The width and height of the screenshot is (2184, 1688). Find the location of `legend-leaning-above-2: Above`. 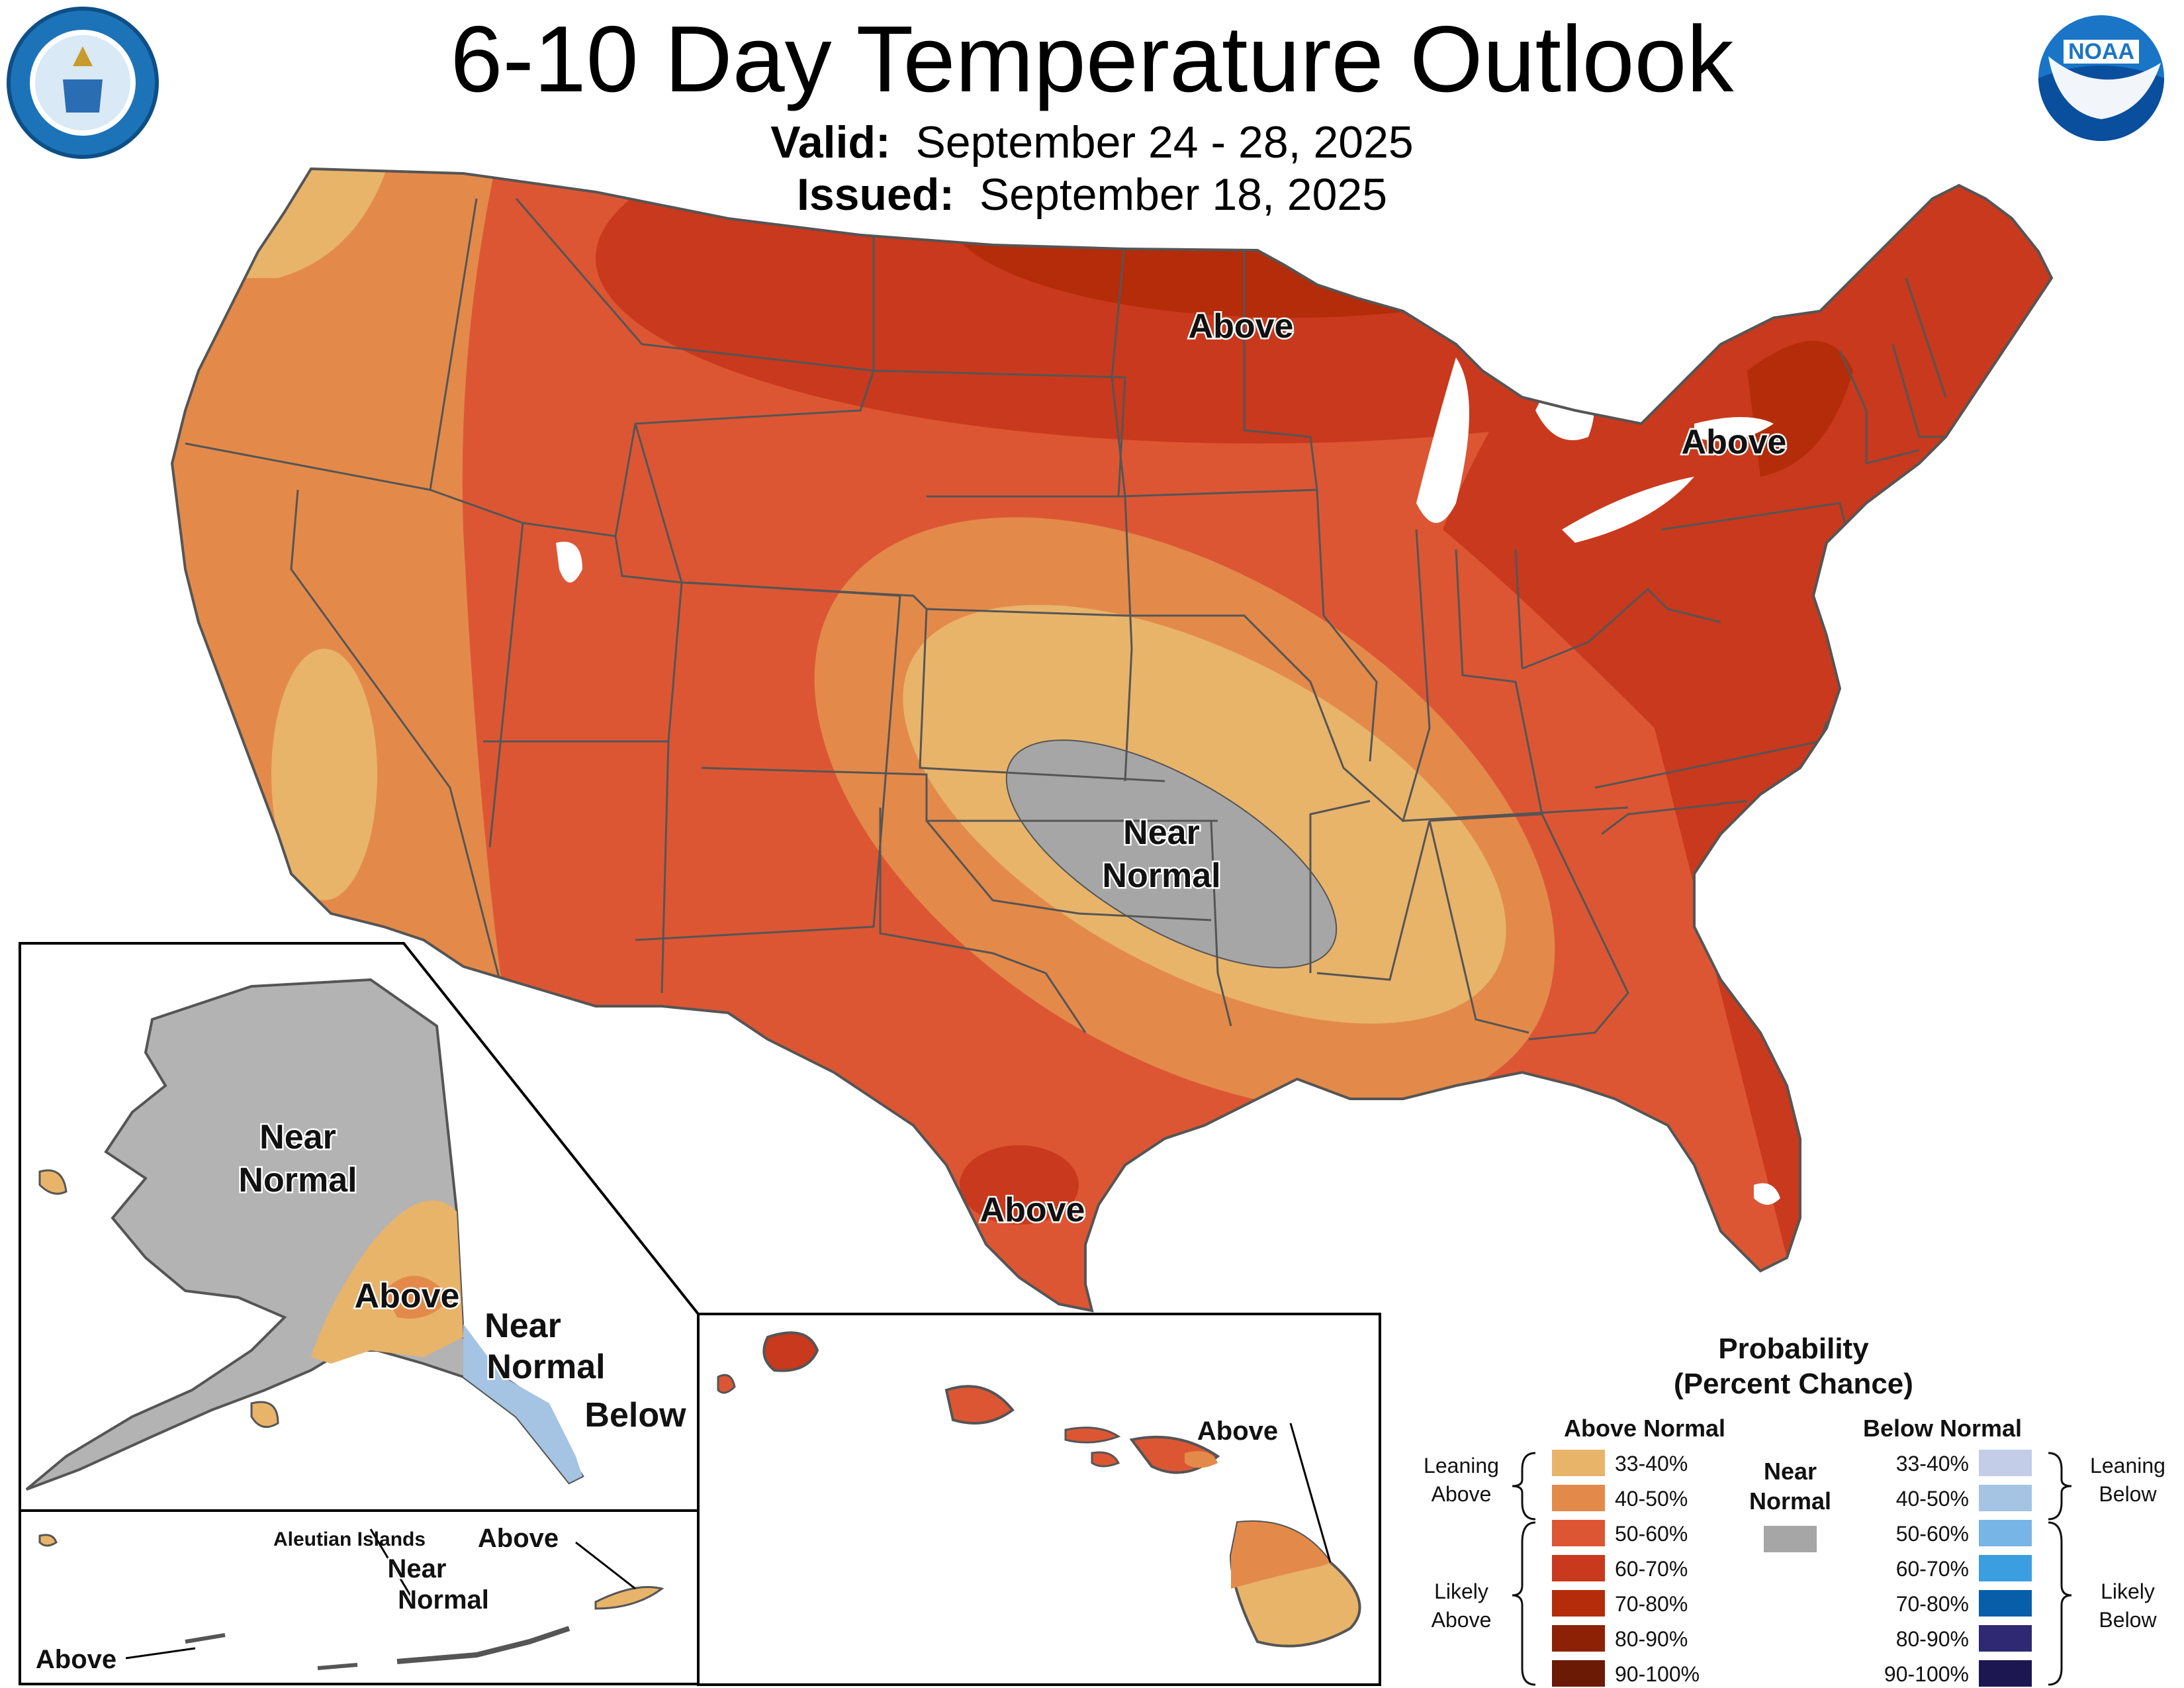

legend-leaning-above-2: Above is located at coordinates (1462, 1494).